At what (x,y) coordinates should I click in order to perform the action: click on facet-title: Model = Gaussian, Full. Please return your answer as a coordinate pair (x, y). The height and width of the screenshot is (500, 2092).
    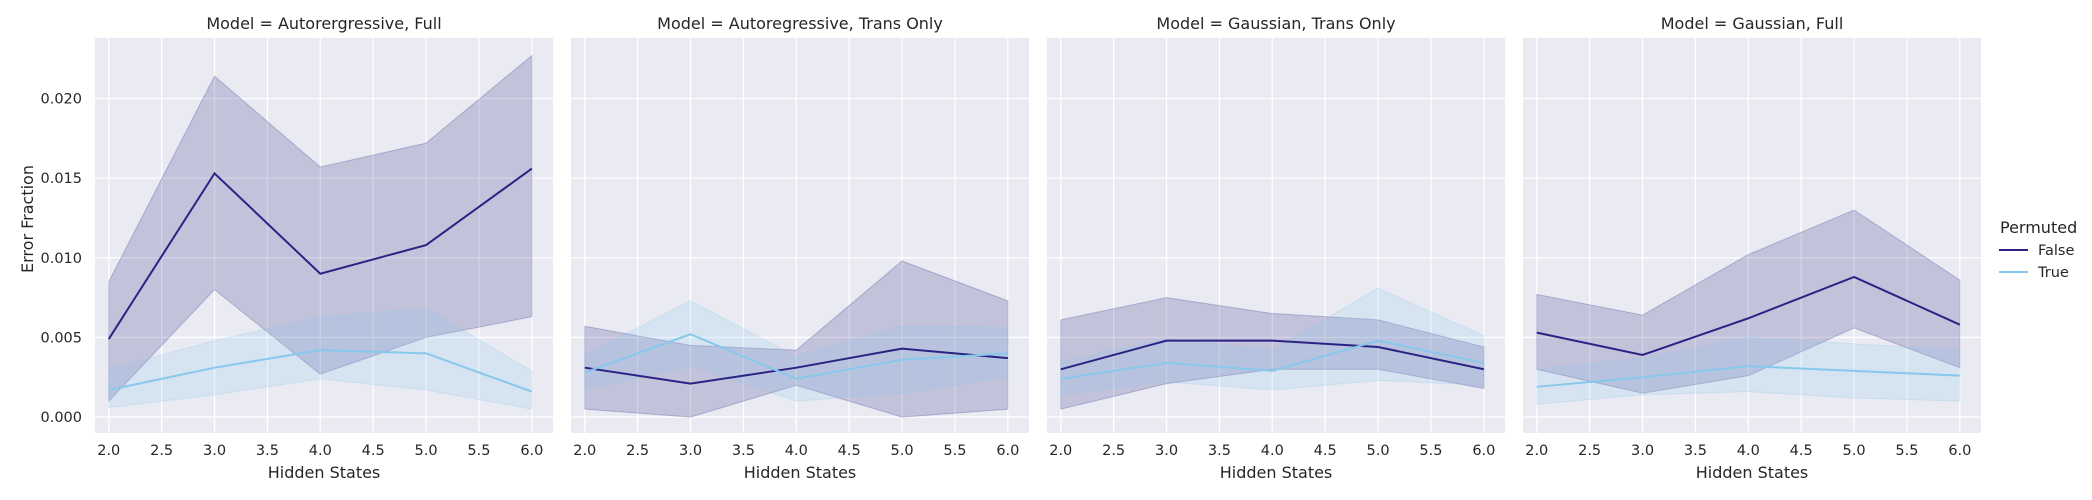
    Looking at the image, I should click on (1752, 23).